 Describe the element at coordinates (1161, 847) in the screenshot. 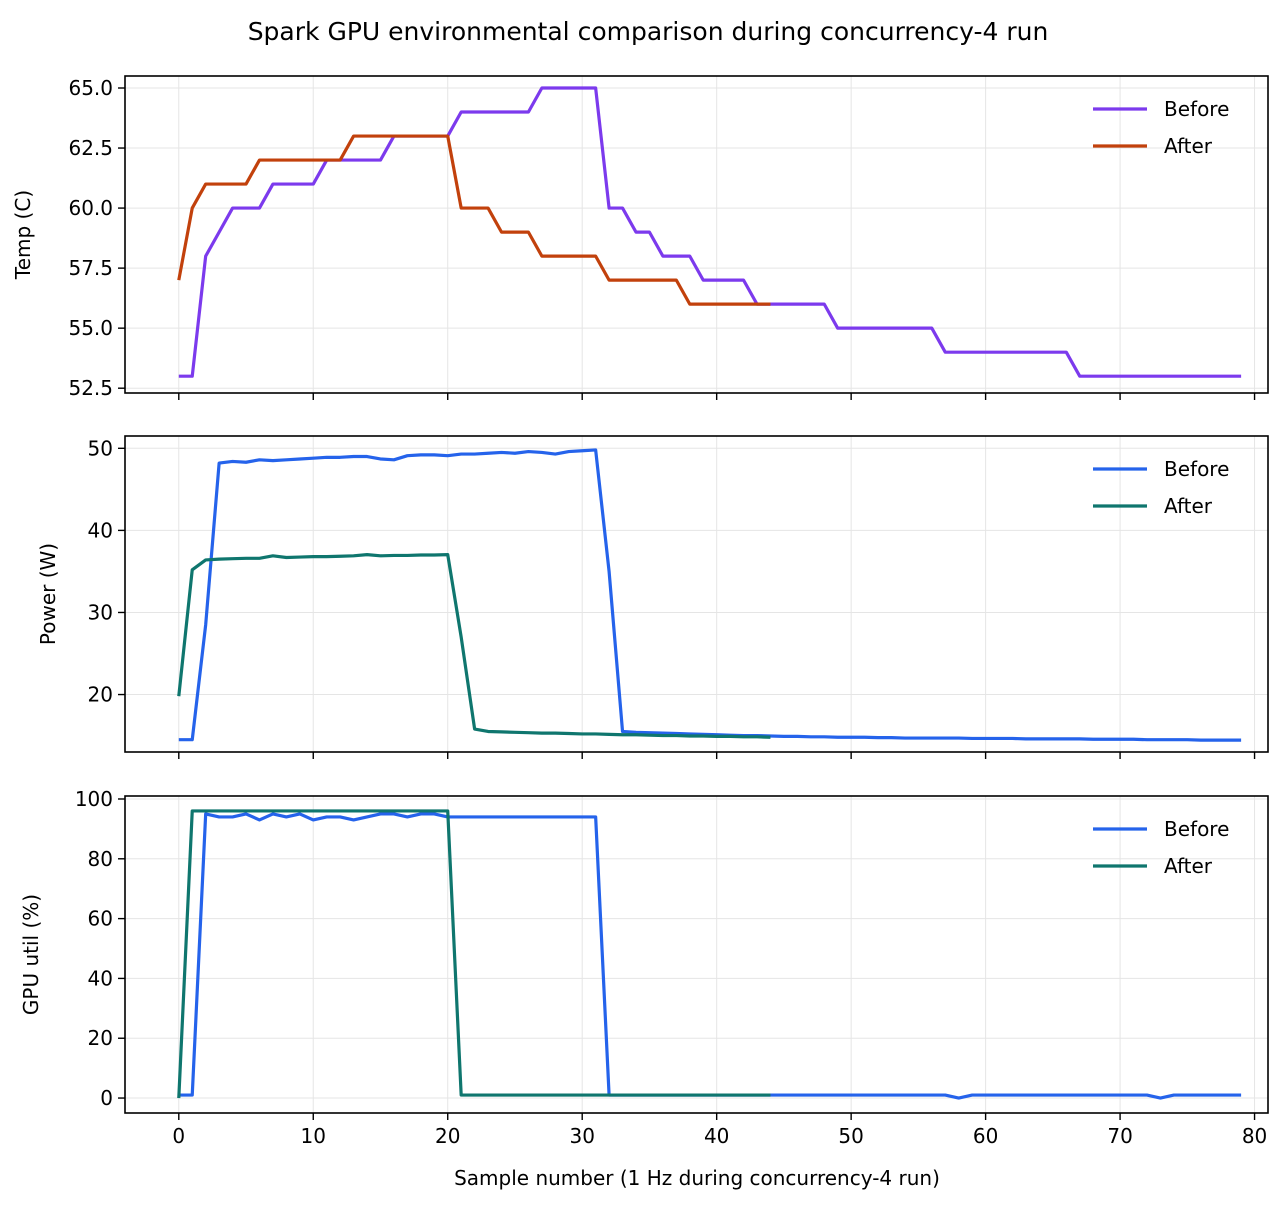

I see `legend-util: Before After` at that location.